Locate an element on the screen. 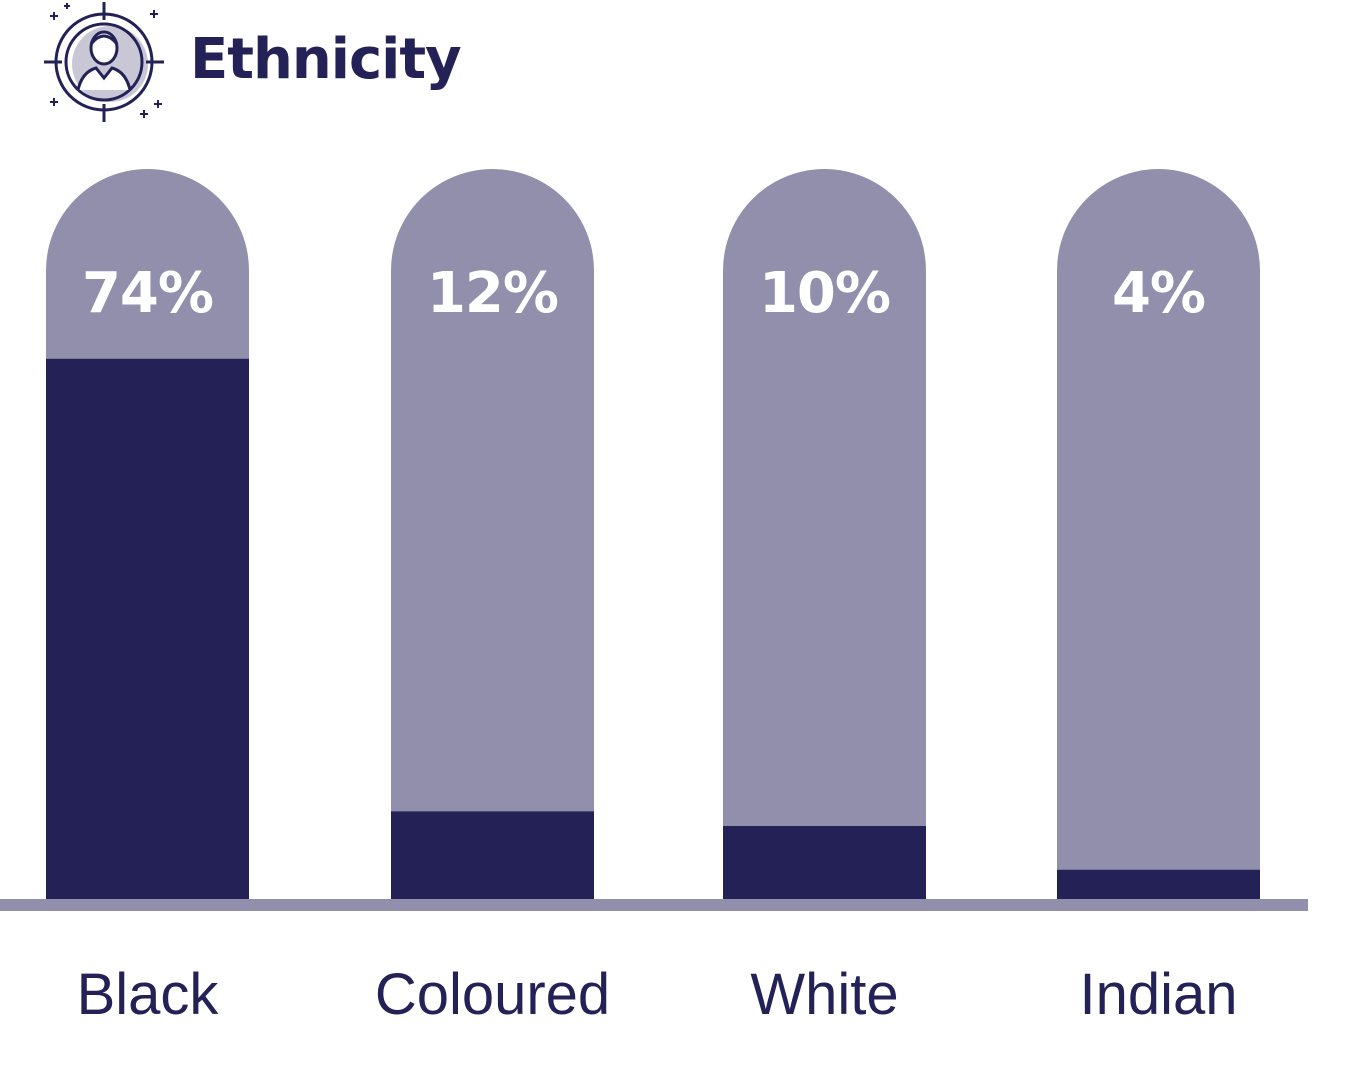  chart-header: Ethnicity is located at coordinates (340, 62).